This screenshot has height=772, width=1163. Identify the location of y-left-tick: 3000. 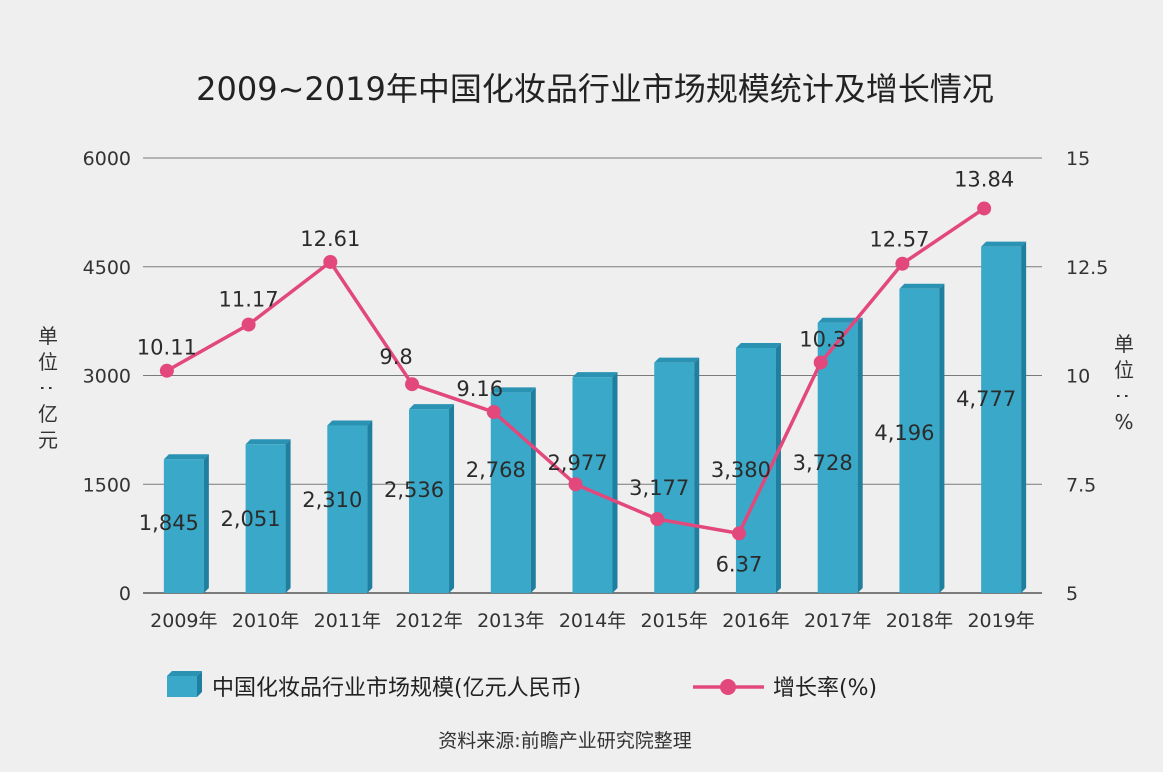
(107, 377).